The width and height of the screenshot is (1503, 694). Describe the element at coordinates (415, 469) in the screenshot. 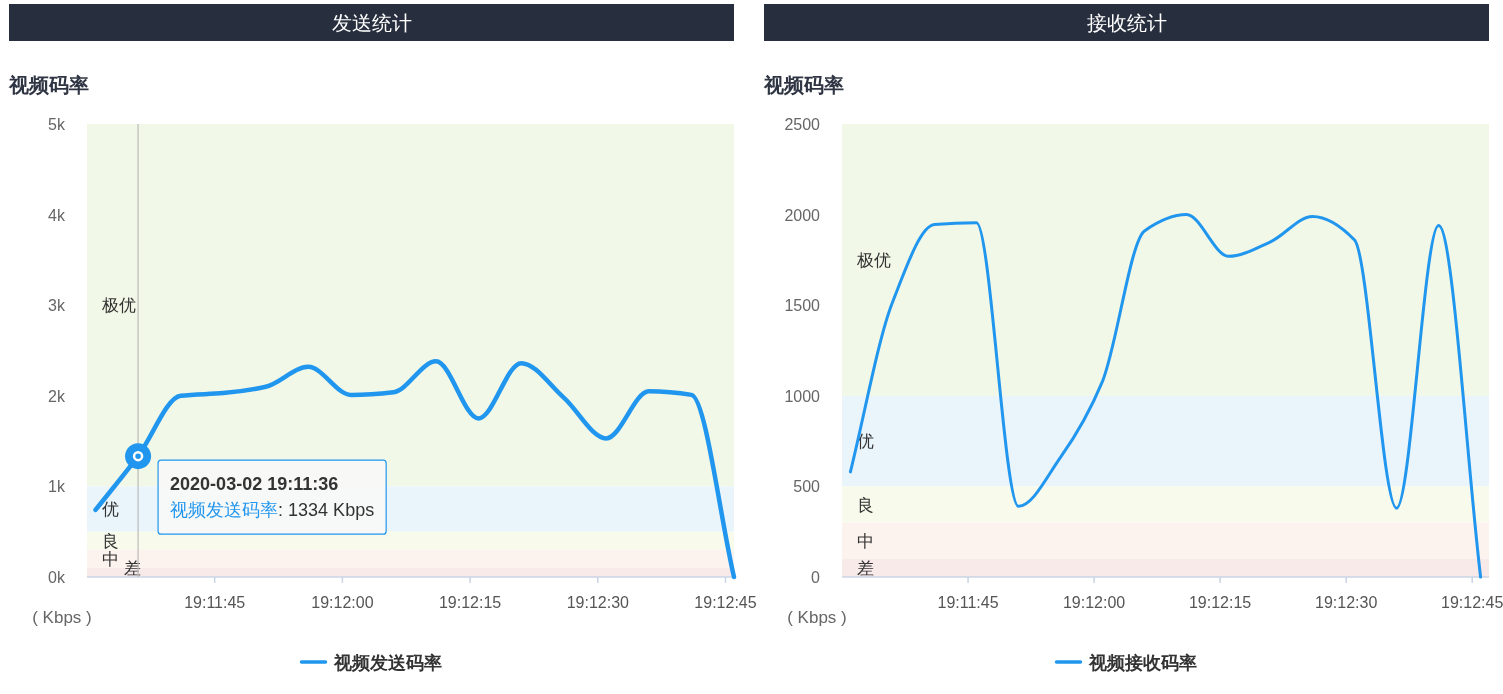

I see `line-series` at that location.